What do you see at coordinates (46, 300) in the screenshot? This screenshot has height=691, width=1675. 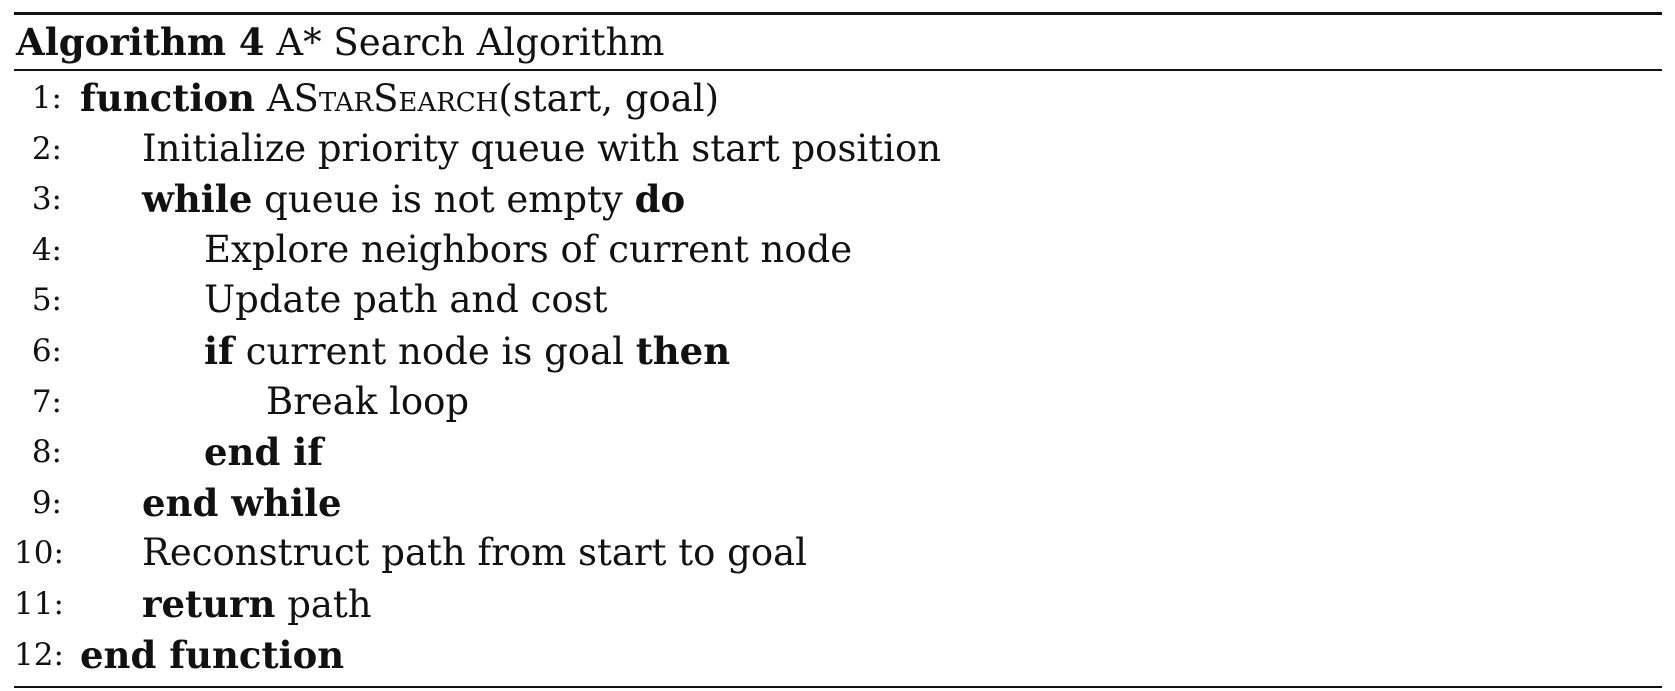 I see `line-number: 5:` at bounding box center [46, 300].